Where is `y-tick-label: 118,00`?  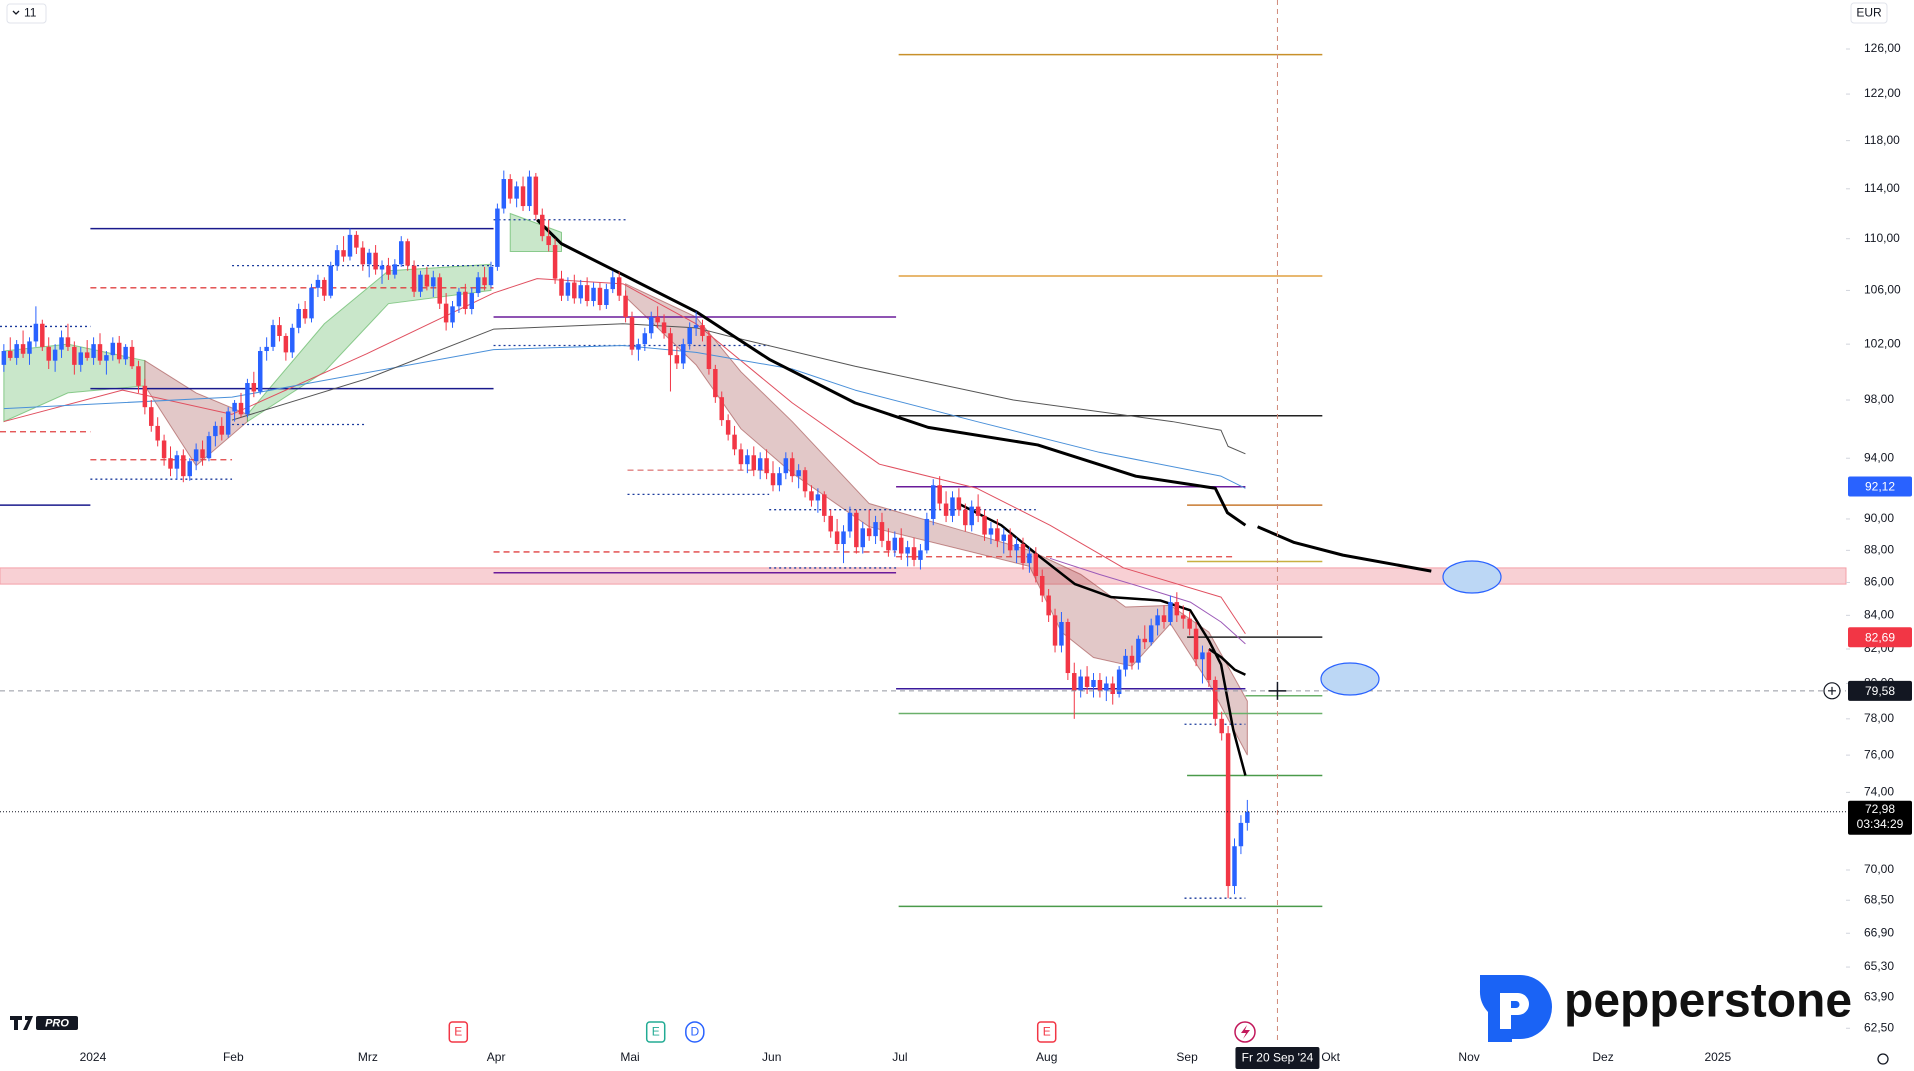
y-tick-label: 118,00 is located at coordinates (1882, 140).